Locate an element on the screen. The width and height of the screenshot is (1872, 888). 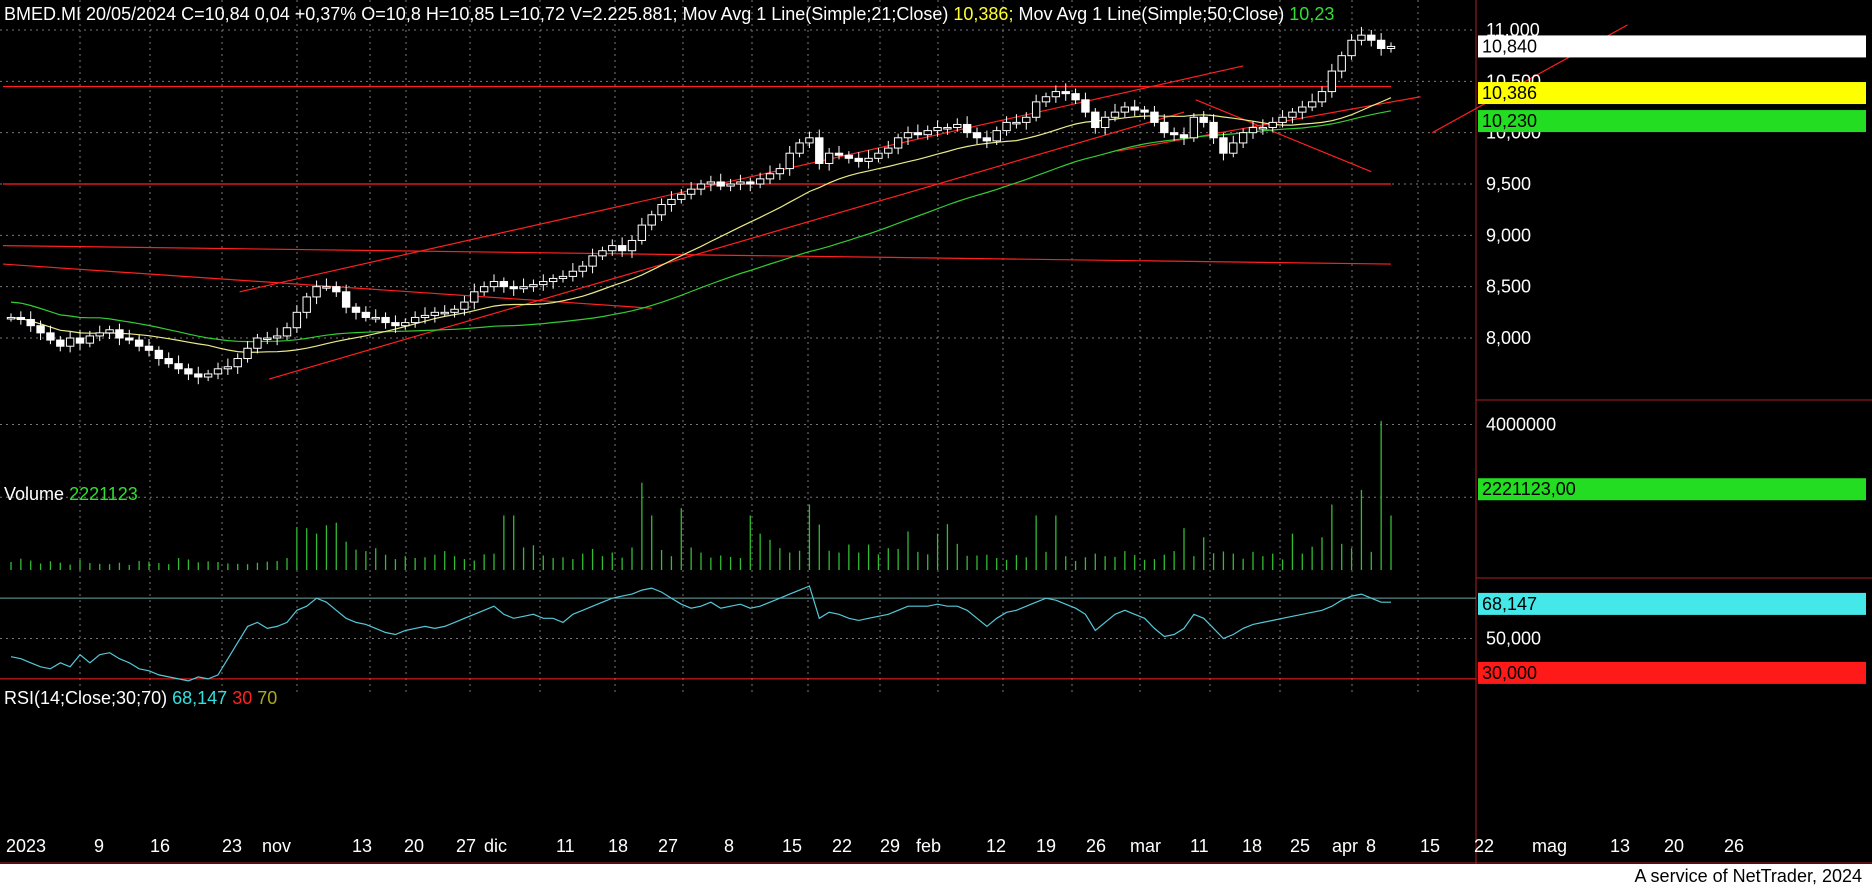
price-tick-4: 9,000 is located at coordinates (1508, 235).